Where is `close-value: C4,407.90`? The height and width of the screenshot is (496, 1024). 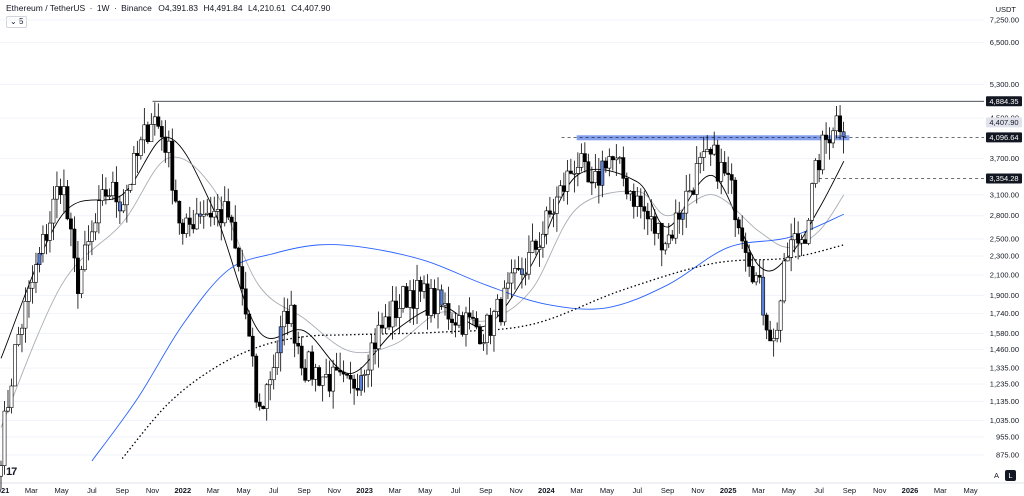
close-value: C4,407.90 is located at coordinates (311, 8).